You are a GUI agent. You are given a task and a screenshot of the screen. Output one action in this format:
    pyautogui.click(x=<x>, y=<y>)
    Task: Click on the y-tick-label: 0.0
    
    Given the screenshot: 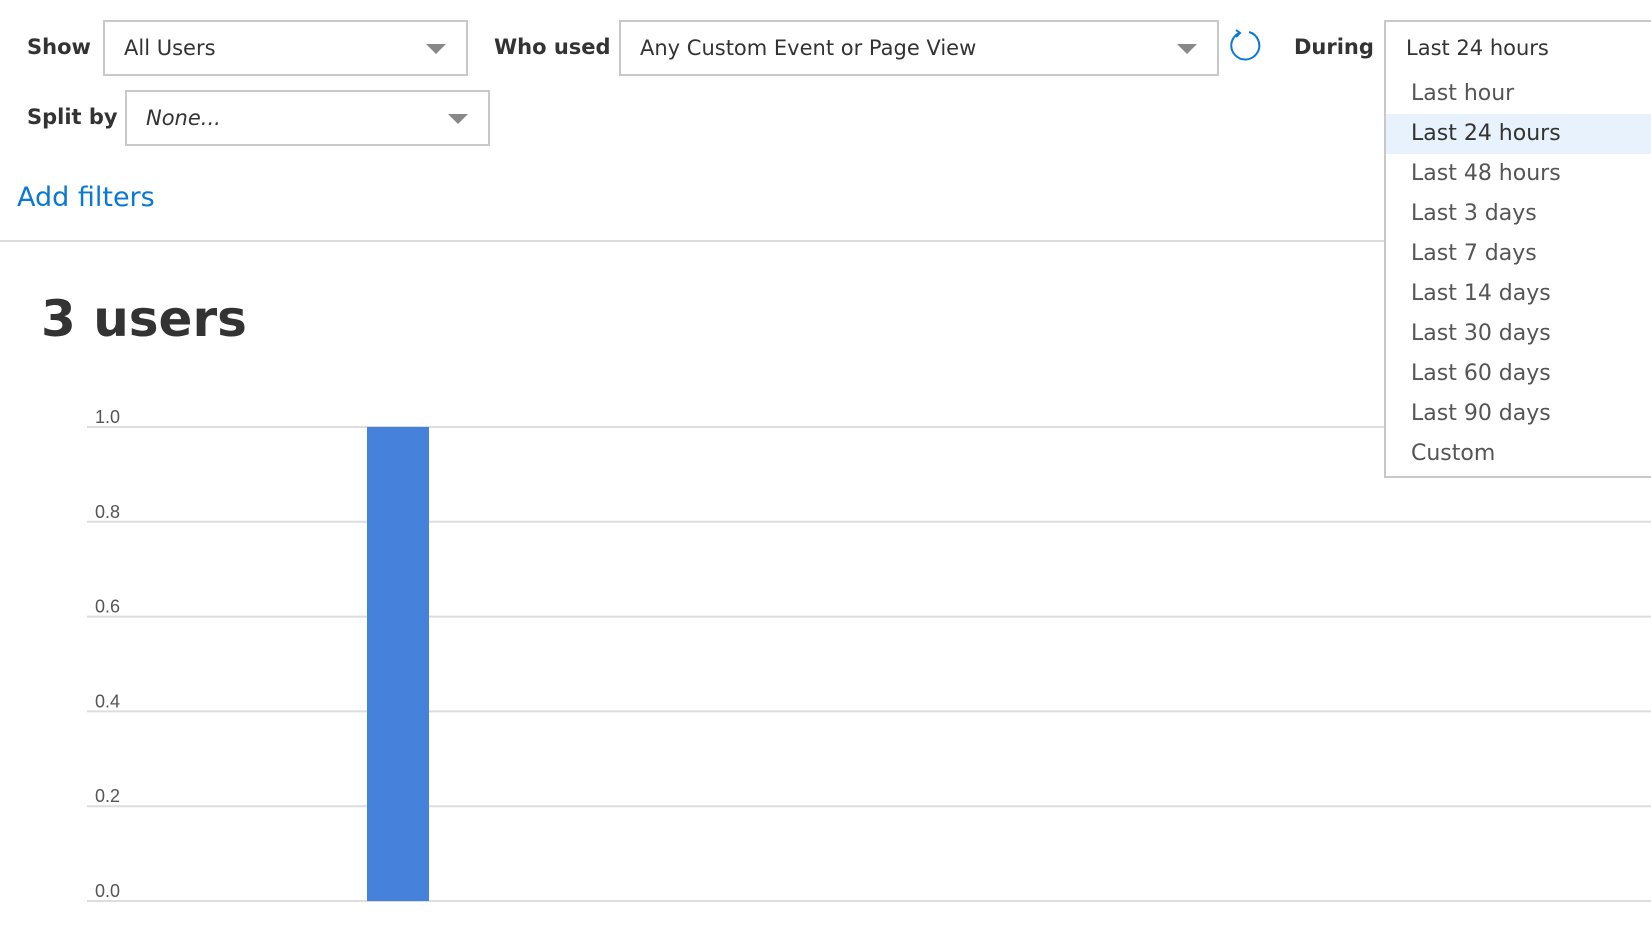 What is the action you would take?
    pyautogui.click(x=107, y=891)
    